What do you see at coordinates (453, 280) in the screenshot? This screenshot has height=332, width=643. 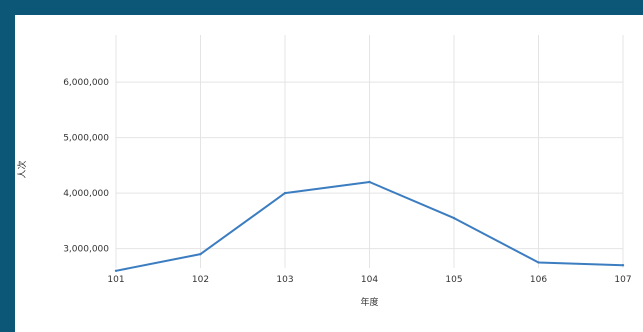 I see `x-tick-label: 105` at bounding box center [453, 280].